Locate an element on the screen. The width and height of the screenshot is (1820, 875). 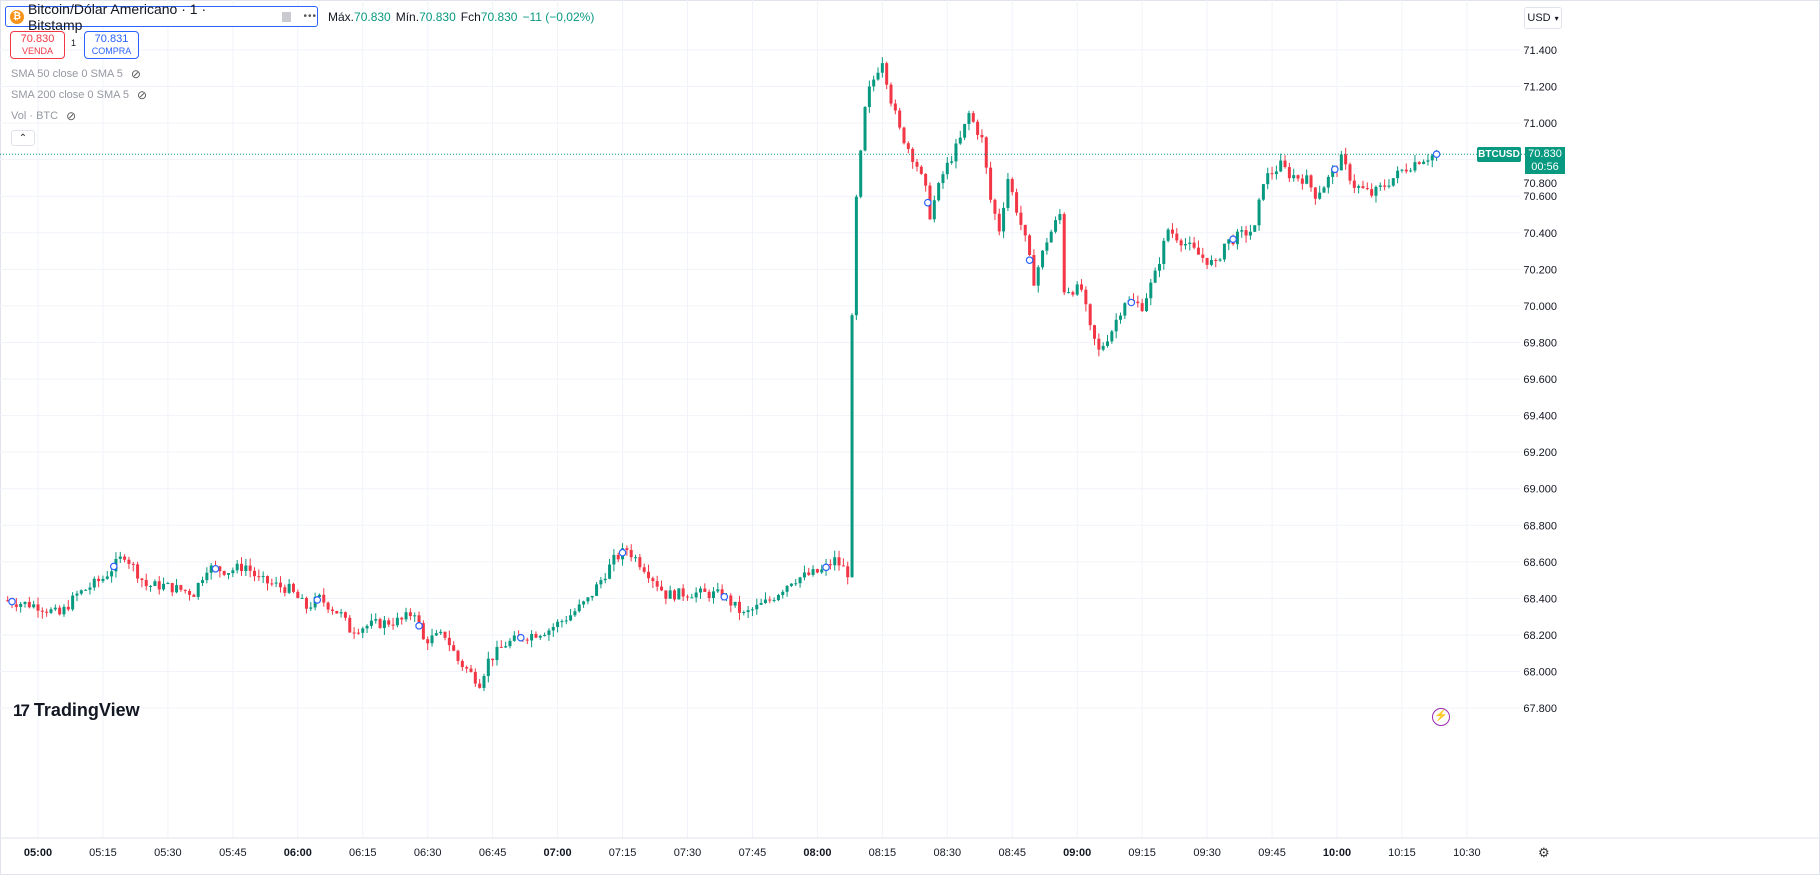
x-tick-label: 09:00 is located at coordinates (1077, 853).